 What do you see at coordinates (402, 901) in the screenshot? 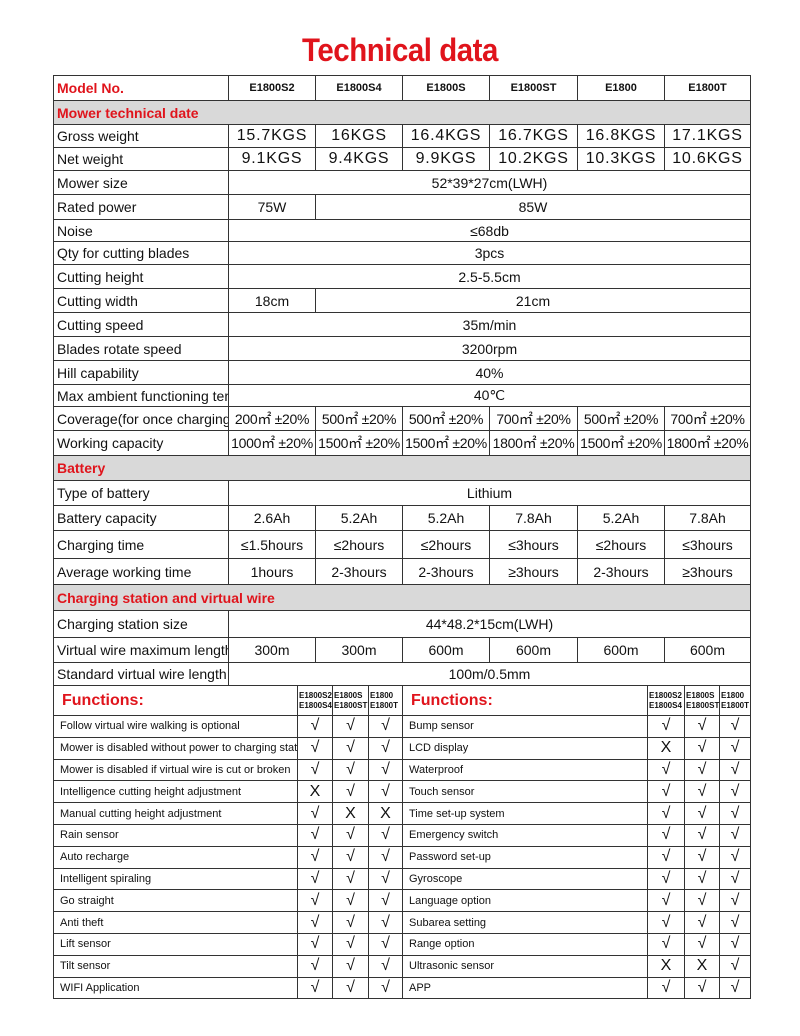
I see `function-row: Go straight √ √ √ Language option √ √ √` at bounding box center [402, 901].